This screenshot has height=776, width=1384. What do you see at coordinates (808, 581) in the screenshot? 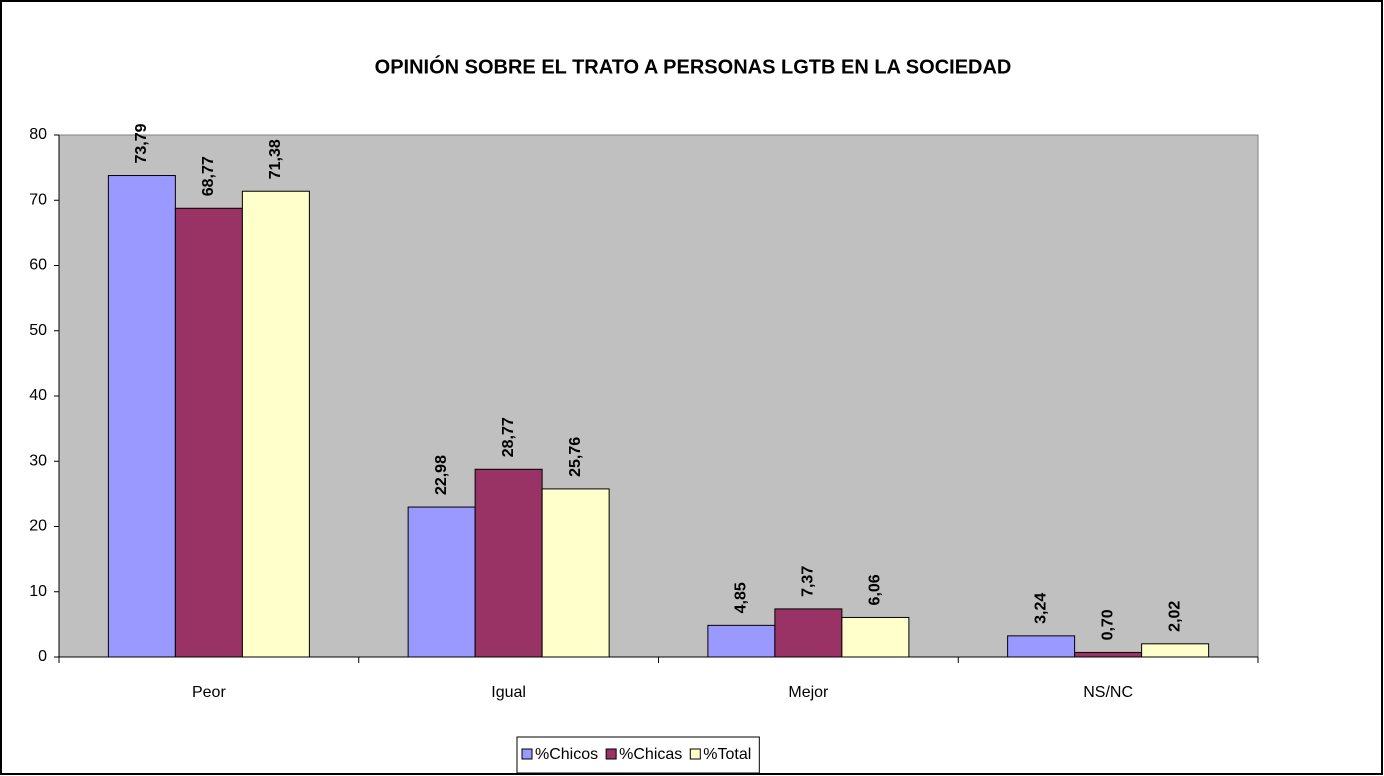
I see `value-label: 7,37` at bounding box center [808, 581].